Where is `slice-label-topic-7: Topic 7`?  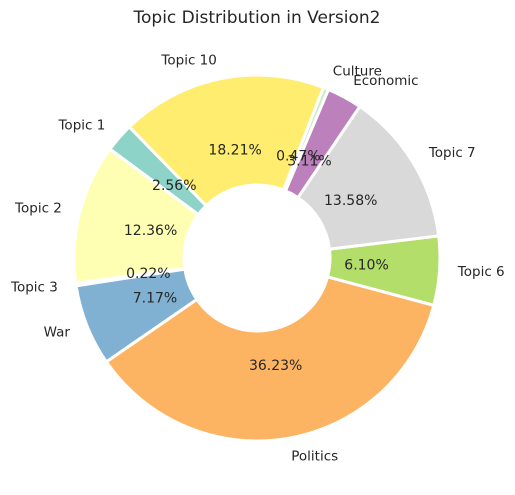
slice-label-topic-7: Topic 7 is located at coordinates (452, 153).